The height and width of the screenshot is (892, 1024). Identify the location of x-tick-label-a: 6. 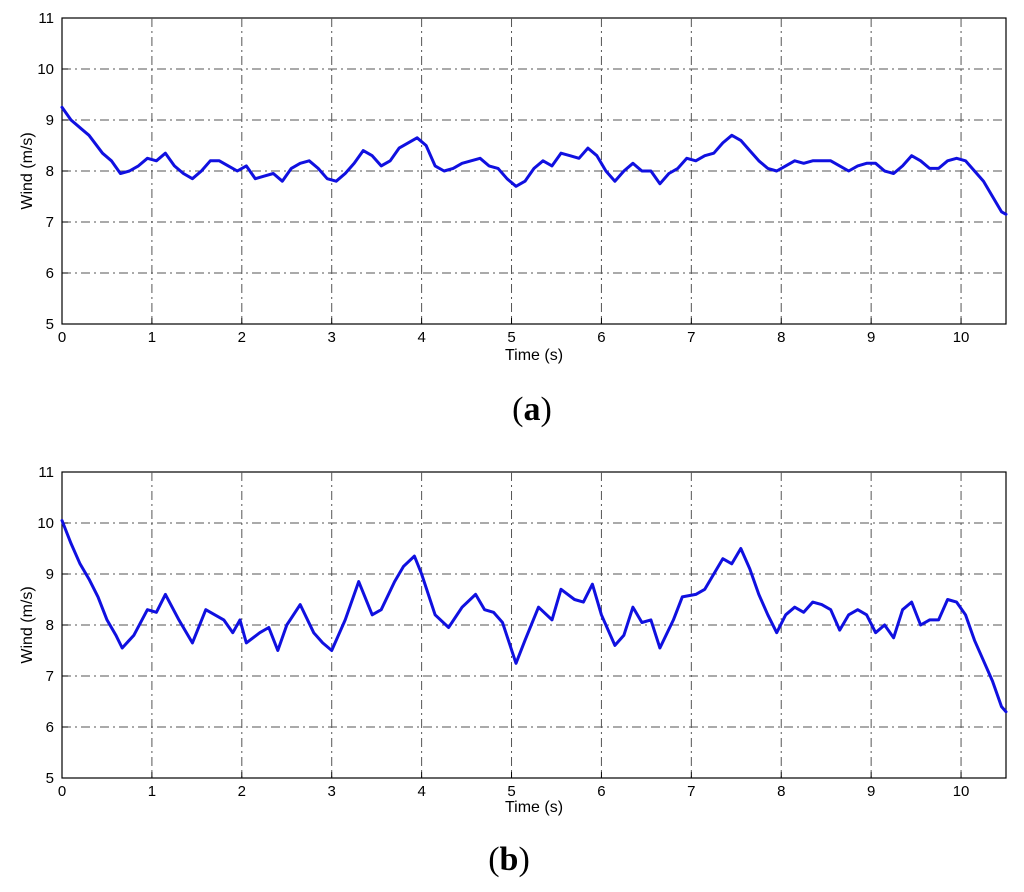
(601, 337).